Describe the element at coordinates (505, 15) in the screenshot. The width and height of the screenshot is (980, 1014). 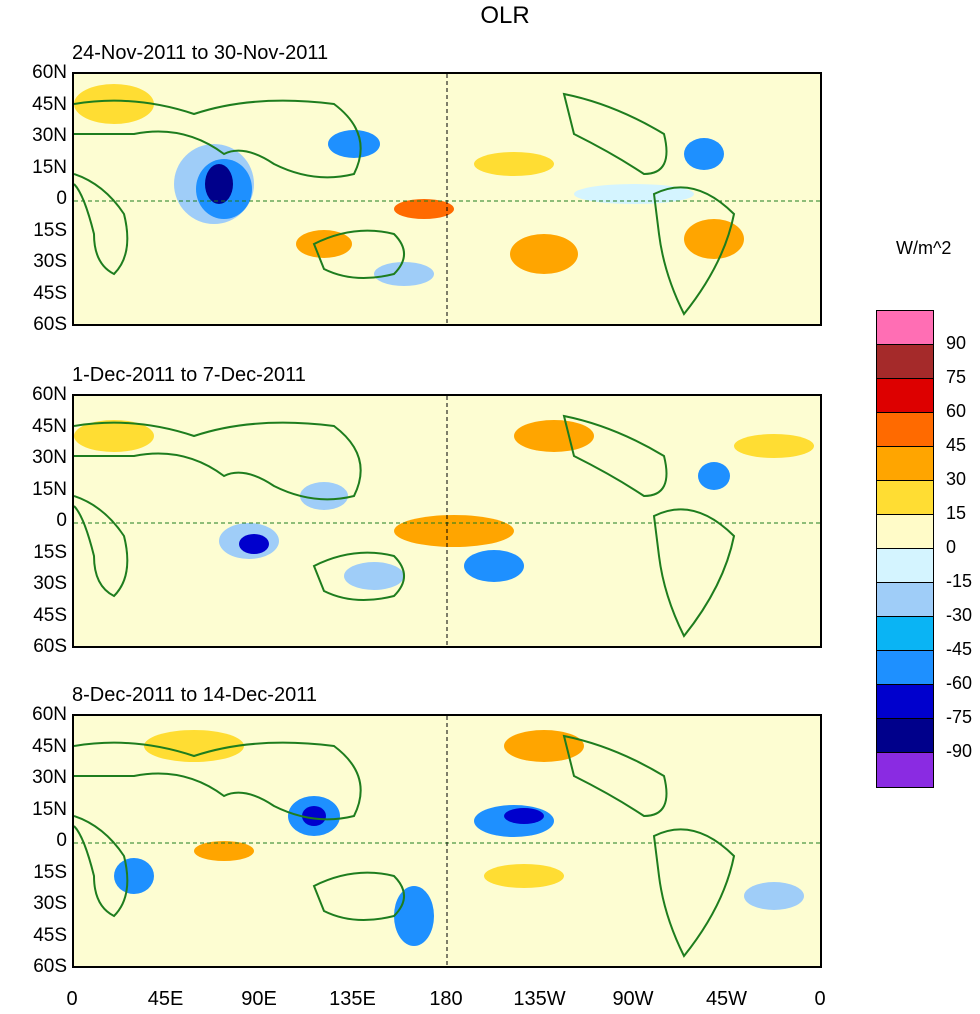
I see `chart-title: OLR` at that location.